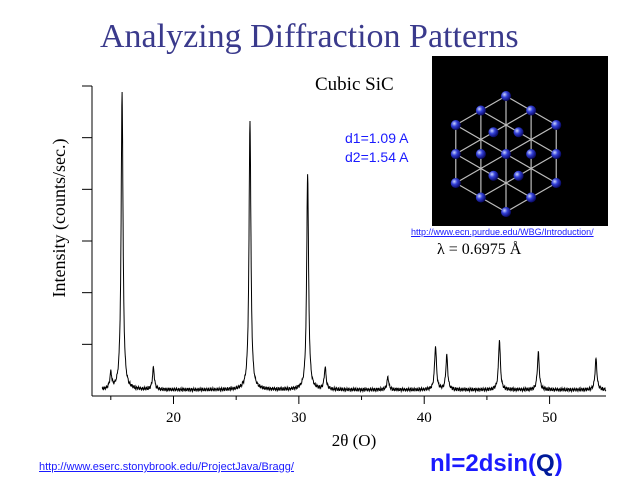 Image resolution: width=638 pixels, height=478 pixels. What do you see at coordinates (483, 463) in the screenshot?
I see `formula-main: nl=2dsin(` at bounding box center [483, 463].